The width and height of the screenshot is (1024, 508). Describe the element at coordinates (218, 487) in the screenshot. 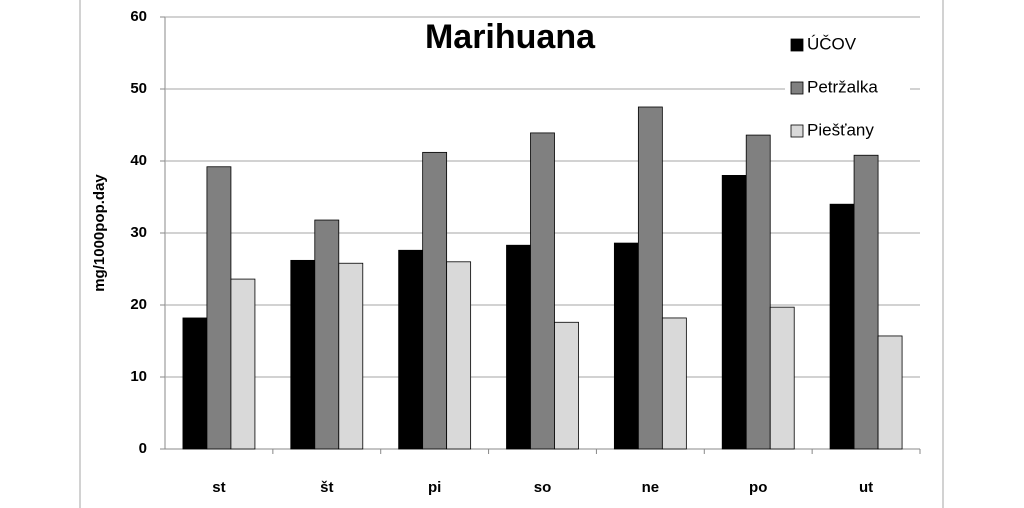

I see `x-tick-label: st` at that location.